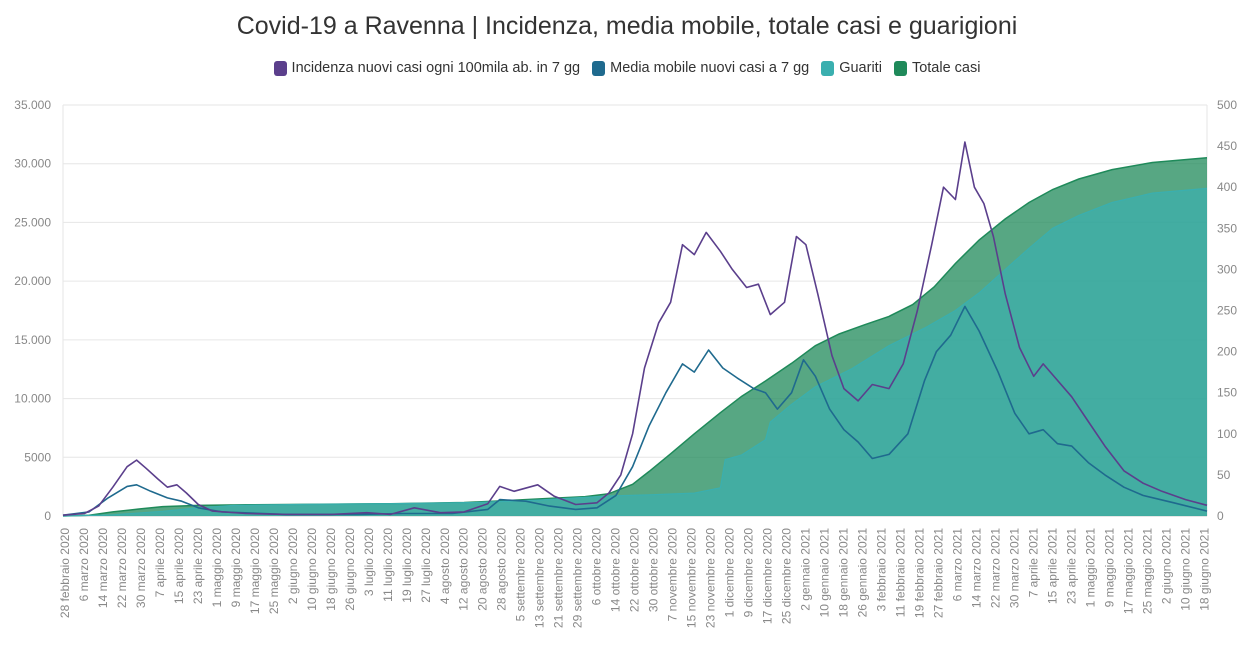  What do you see at coordinates (1128, 571) in the screenshot?
I see `x-tick-label: 17 maggio 2021` at bounding box center [1128, 571].